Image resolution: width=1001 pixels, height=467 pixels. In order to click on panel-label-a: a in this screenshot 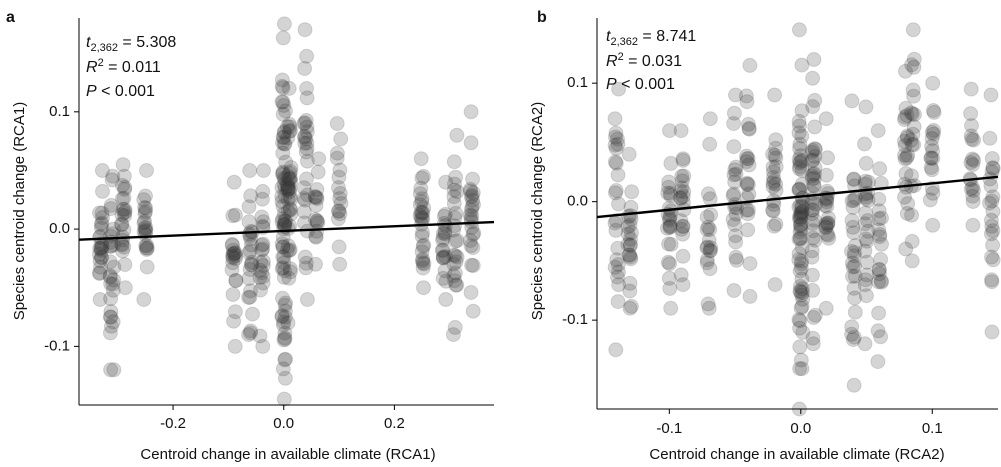, I will do `click(10, 17)`.